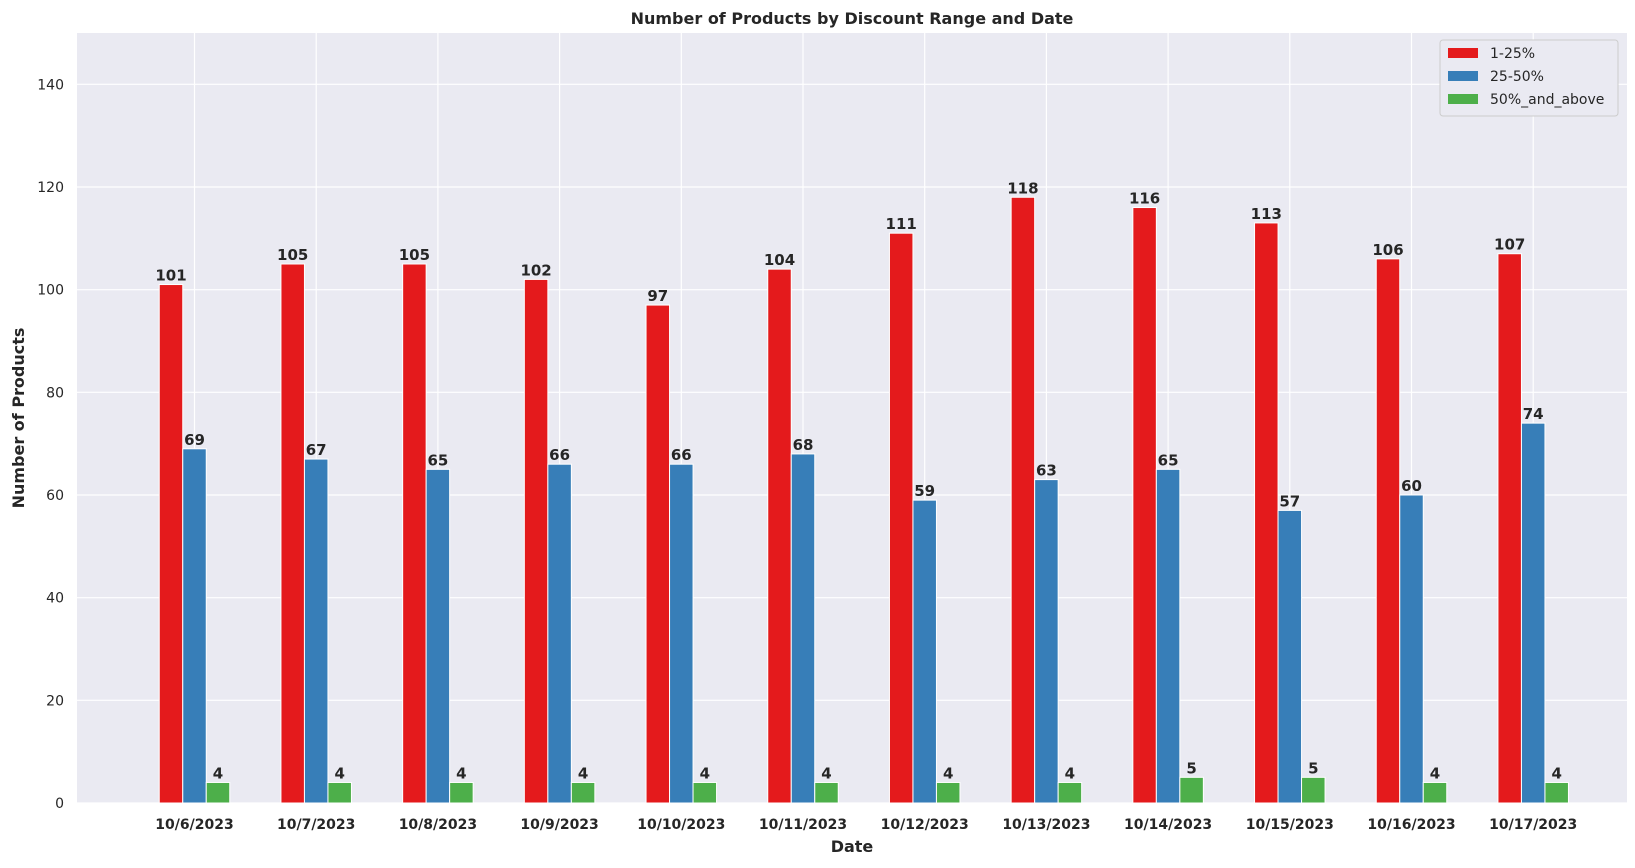 This screenshot has width=1635, height=868. What do you see at coordinates (1509, 245) in the screenshot?
I see `data-label: 107` at bounding box center [1509, 245].